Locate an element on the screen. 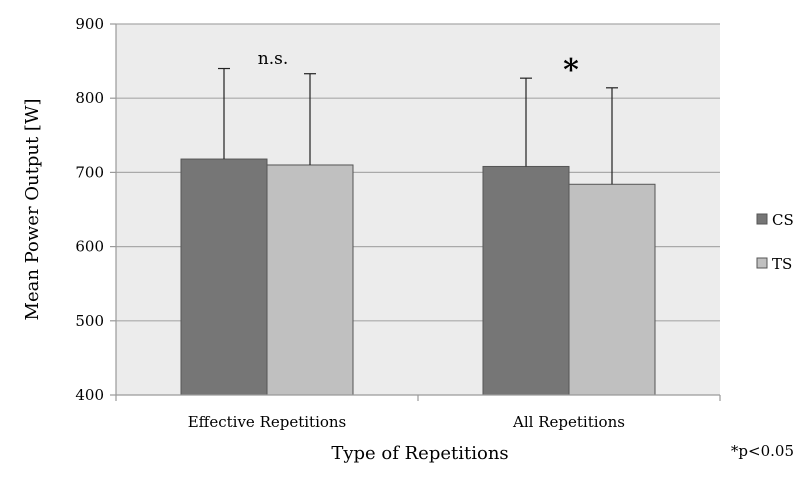 The width and height of the screenshot is (809, 477). legend-swatch-cs is located at coordinates (762, 219).